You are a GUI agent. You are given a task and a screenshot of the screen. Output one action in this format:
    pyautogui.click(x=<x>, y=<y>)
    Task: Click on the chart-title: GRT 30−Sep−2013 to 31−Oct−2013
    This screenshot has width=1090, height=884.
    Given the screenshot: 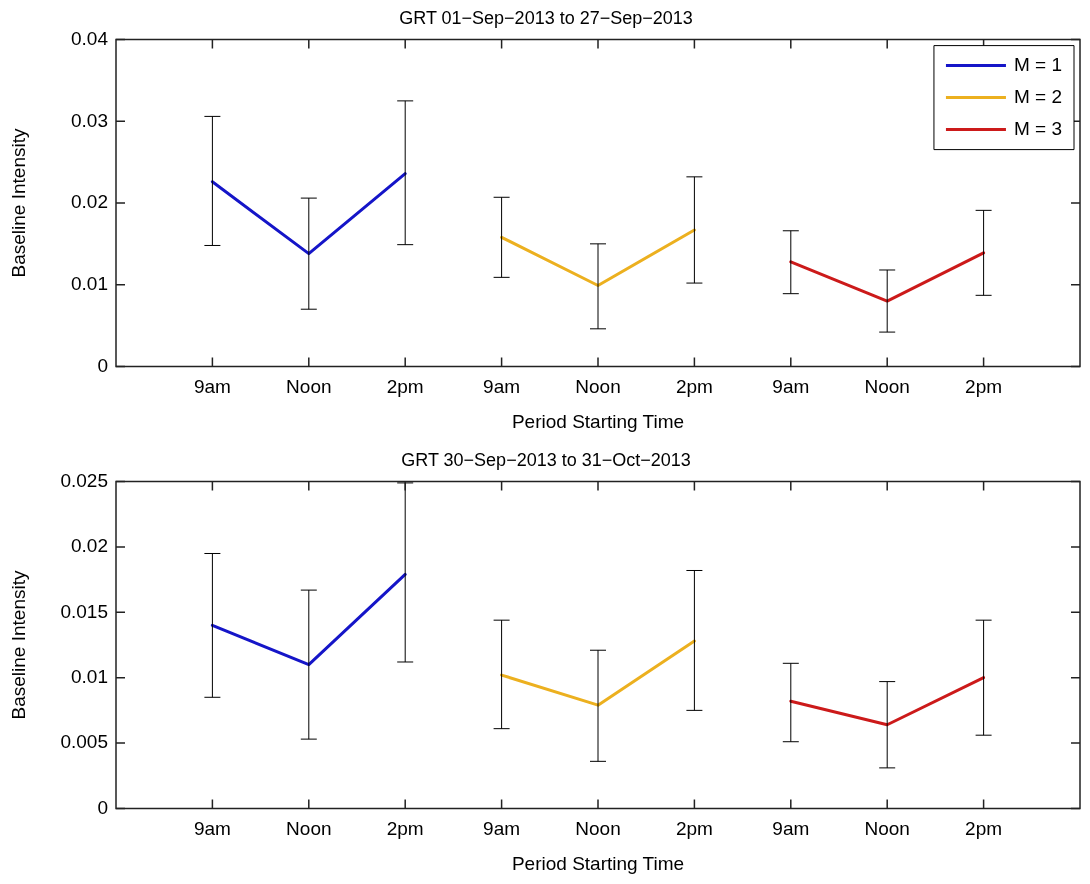 What is the action you would take?
    pyautogui.click(x=546, y=459)
    